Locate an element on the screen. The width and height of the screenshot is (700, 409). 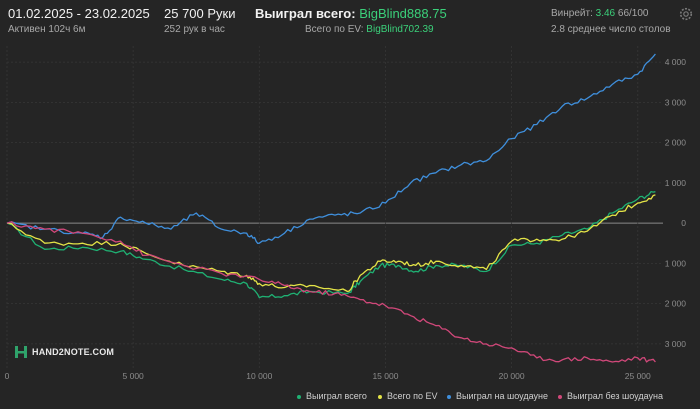
x-tick-label: 20 000 is located at coordinates (512, 376).